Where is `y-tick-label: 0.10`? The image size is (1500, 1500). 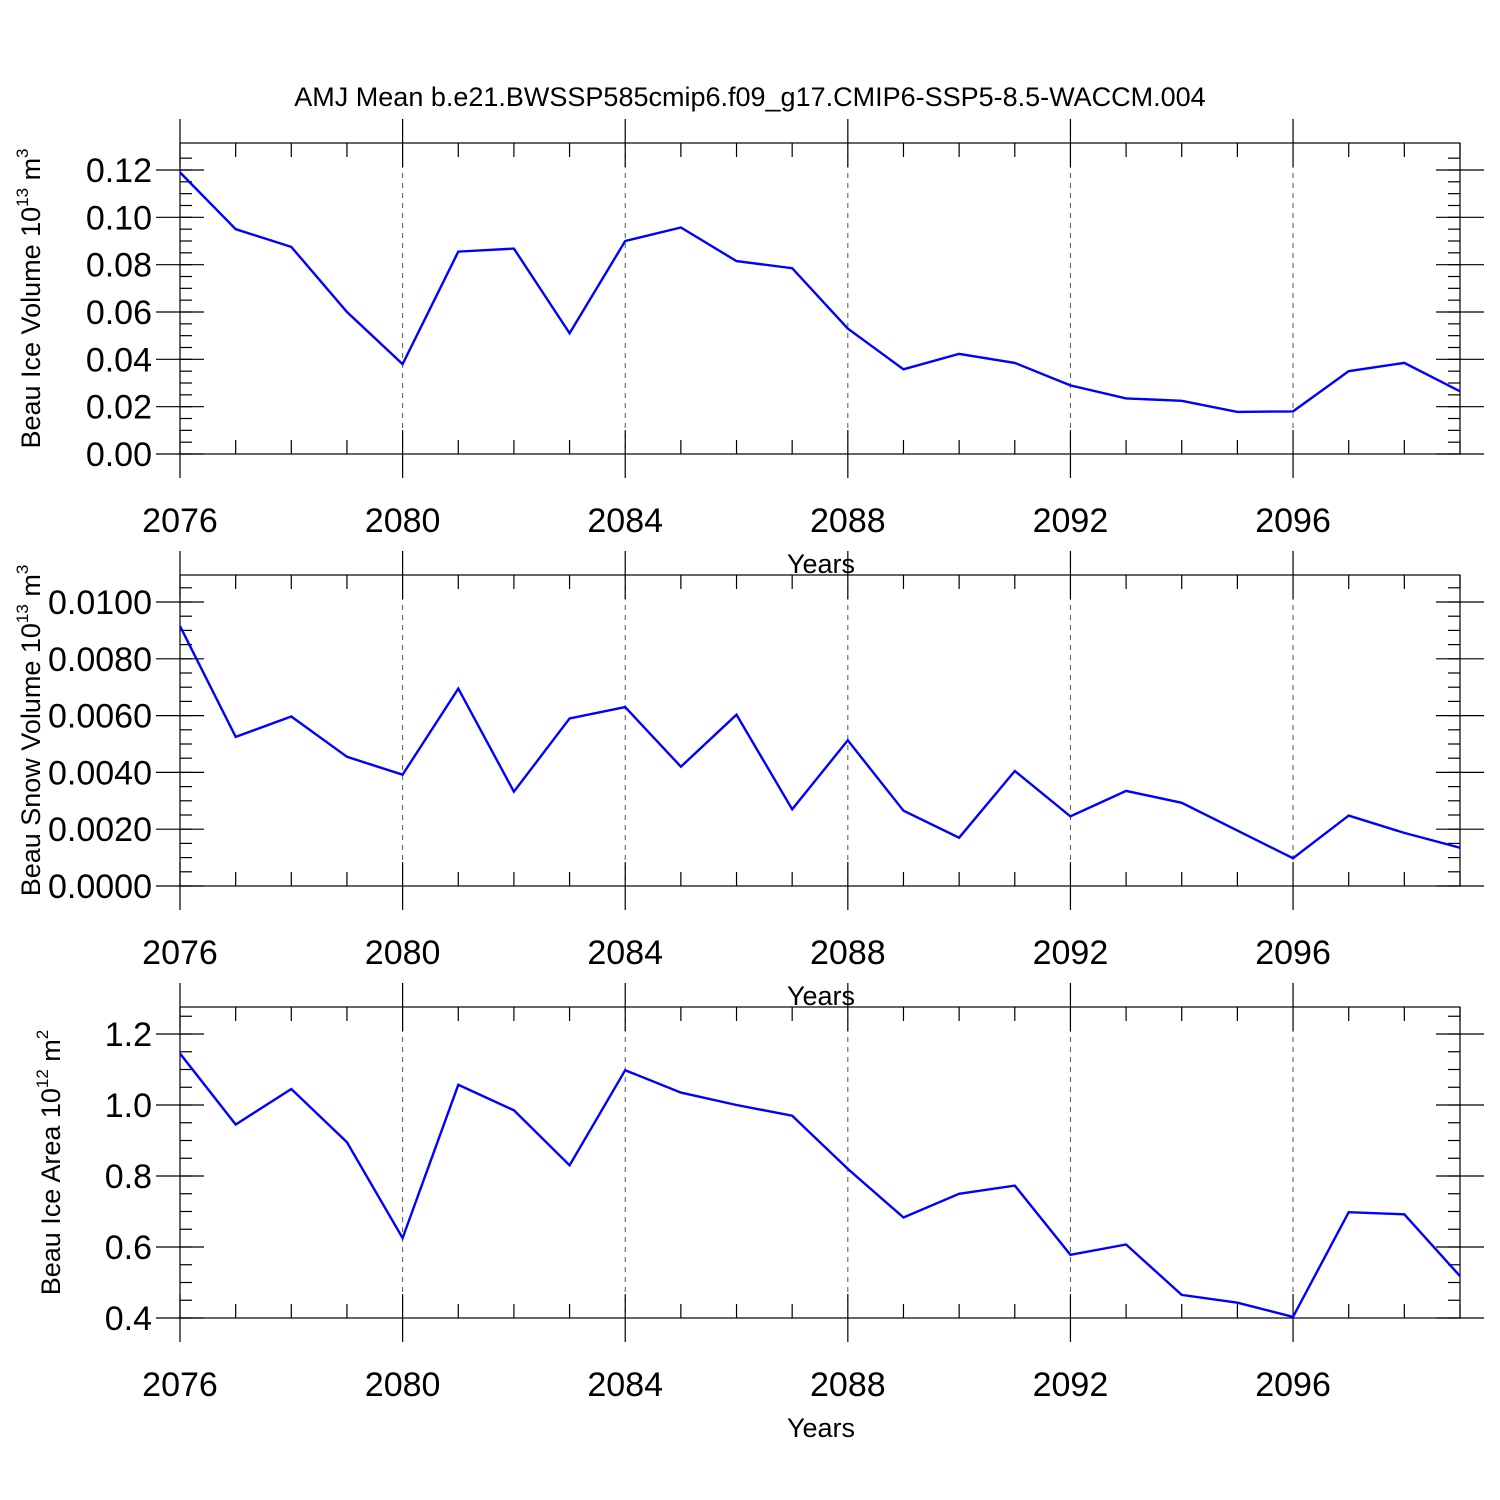 y-tick-label: 0.10 is located at coordinates (119, 218).